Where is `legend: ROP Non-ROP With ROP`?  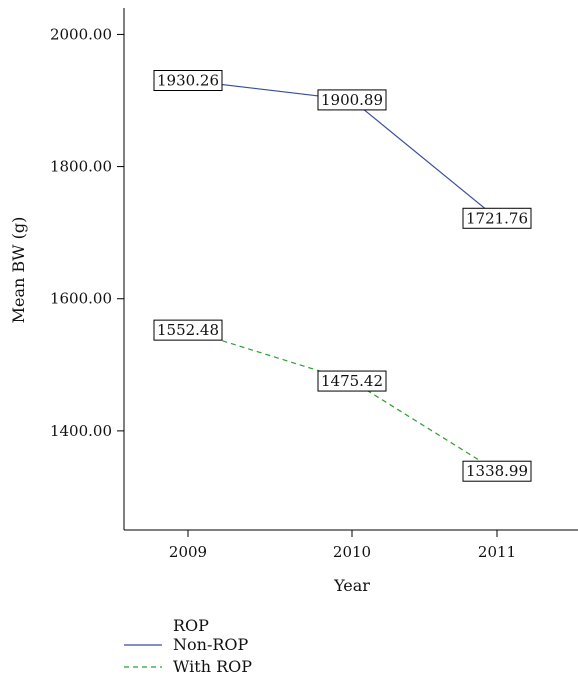 legend: ROP Non-ROP With ROP is located at coordinates (188, 646).